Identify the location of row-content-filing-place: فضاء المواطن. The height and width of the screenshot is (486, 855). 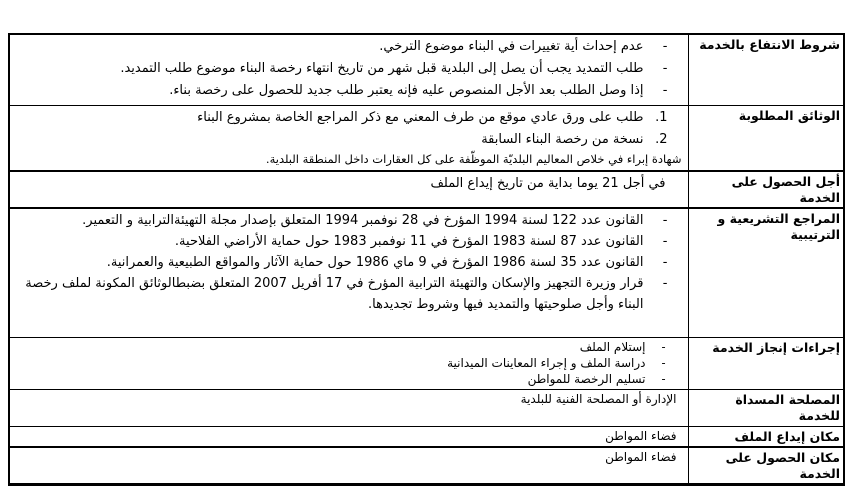
(348, 436).